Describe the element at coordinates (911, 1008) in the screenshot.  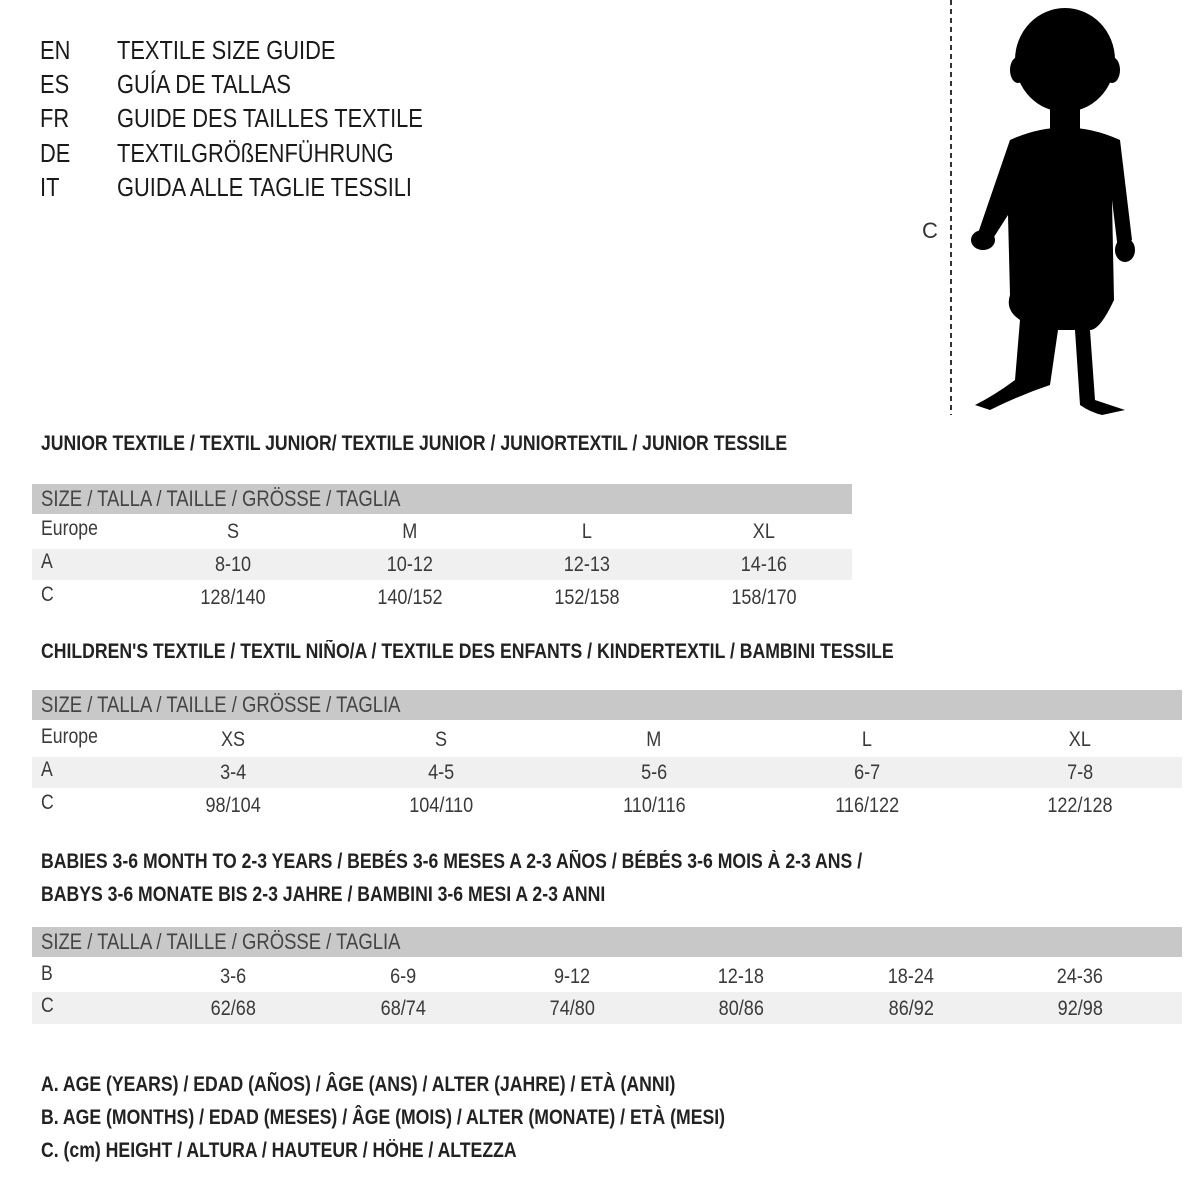
I see `table-cell: 86/92` at that location.